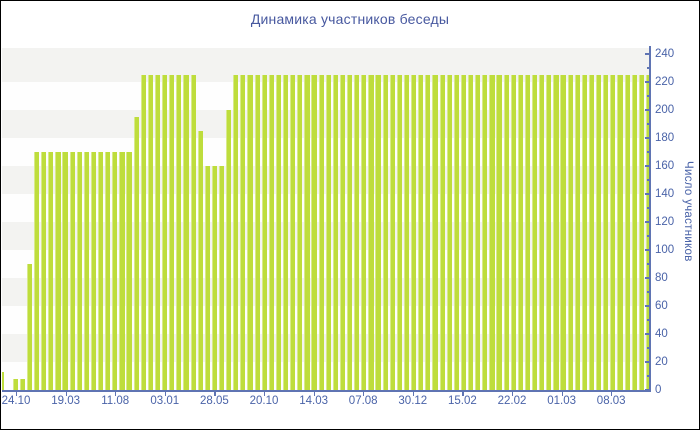  I want to click on y-tick-label: 160, so click(665, 165).